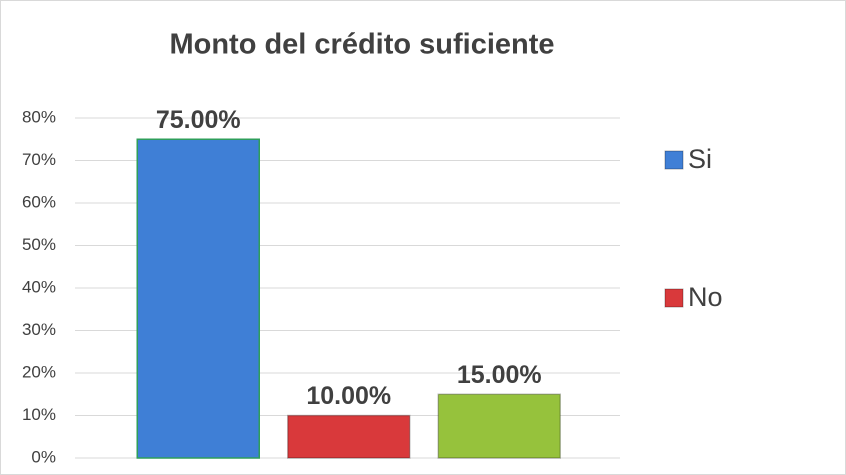  I want to click on y-tick-label: 10%, so click(39, 414).